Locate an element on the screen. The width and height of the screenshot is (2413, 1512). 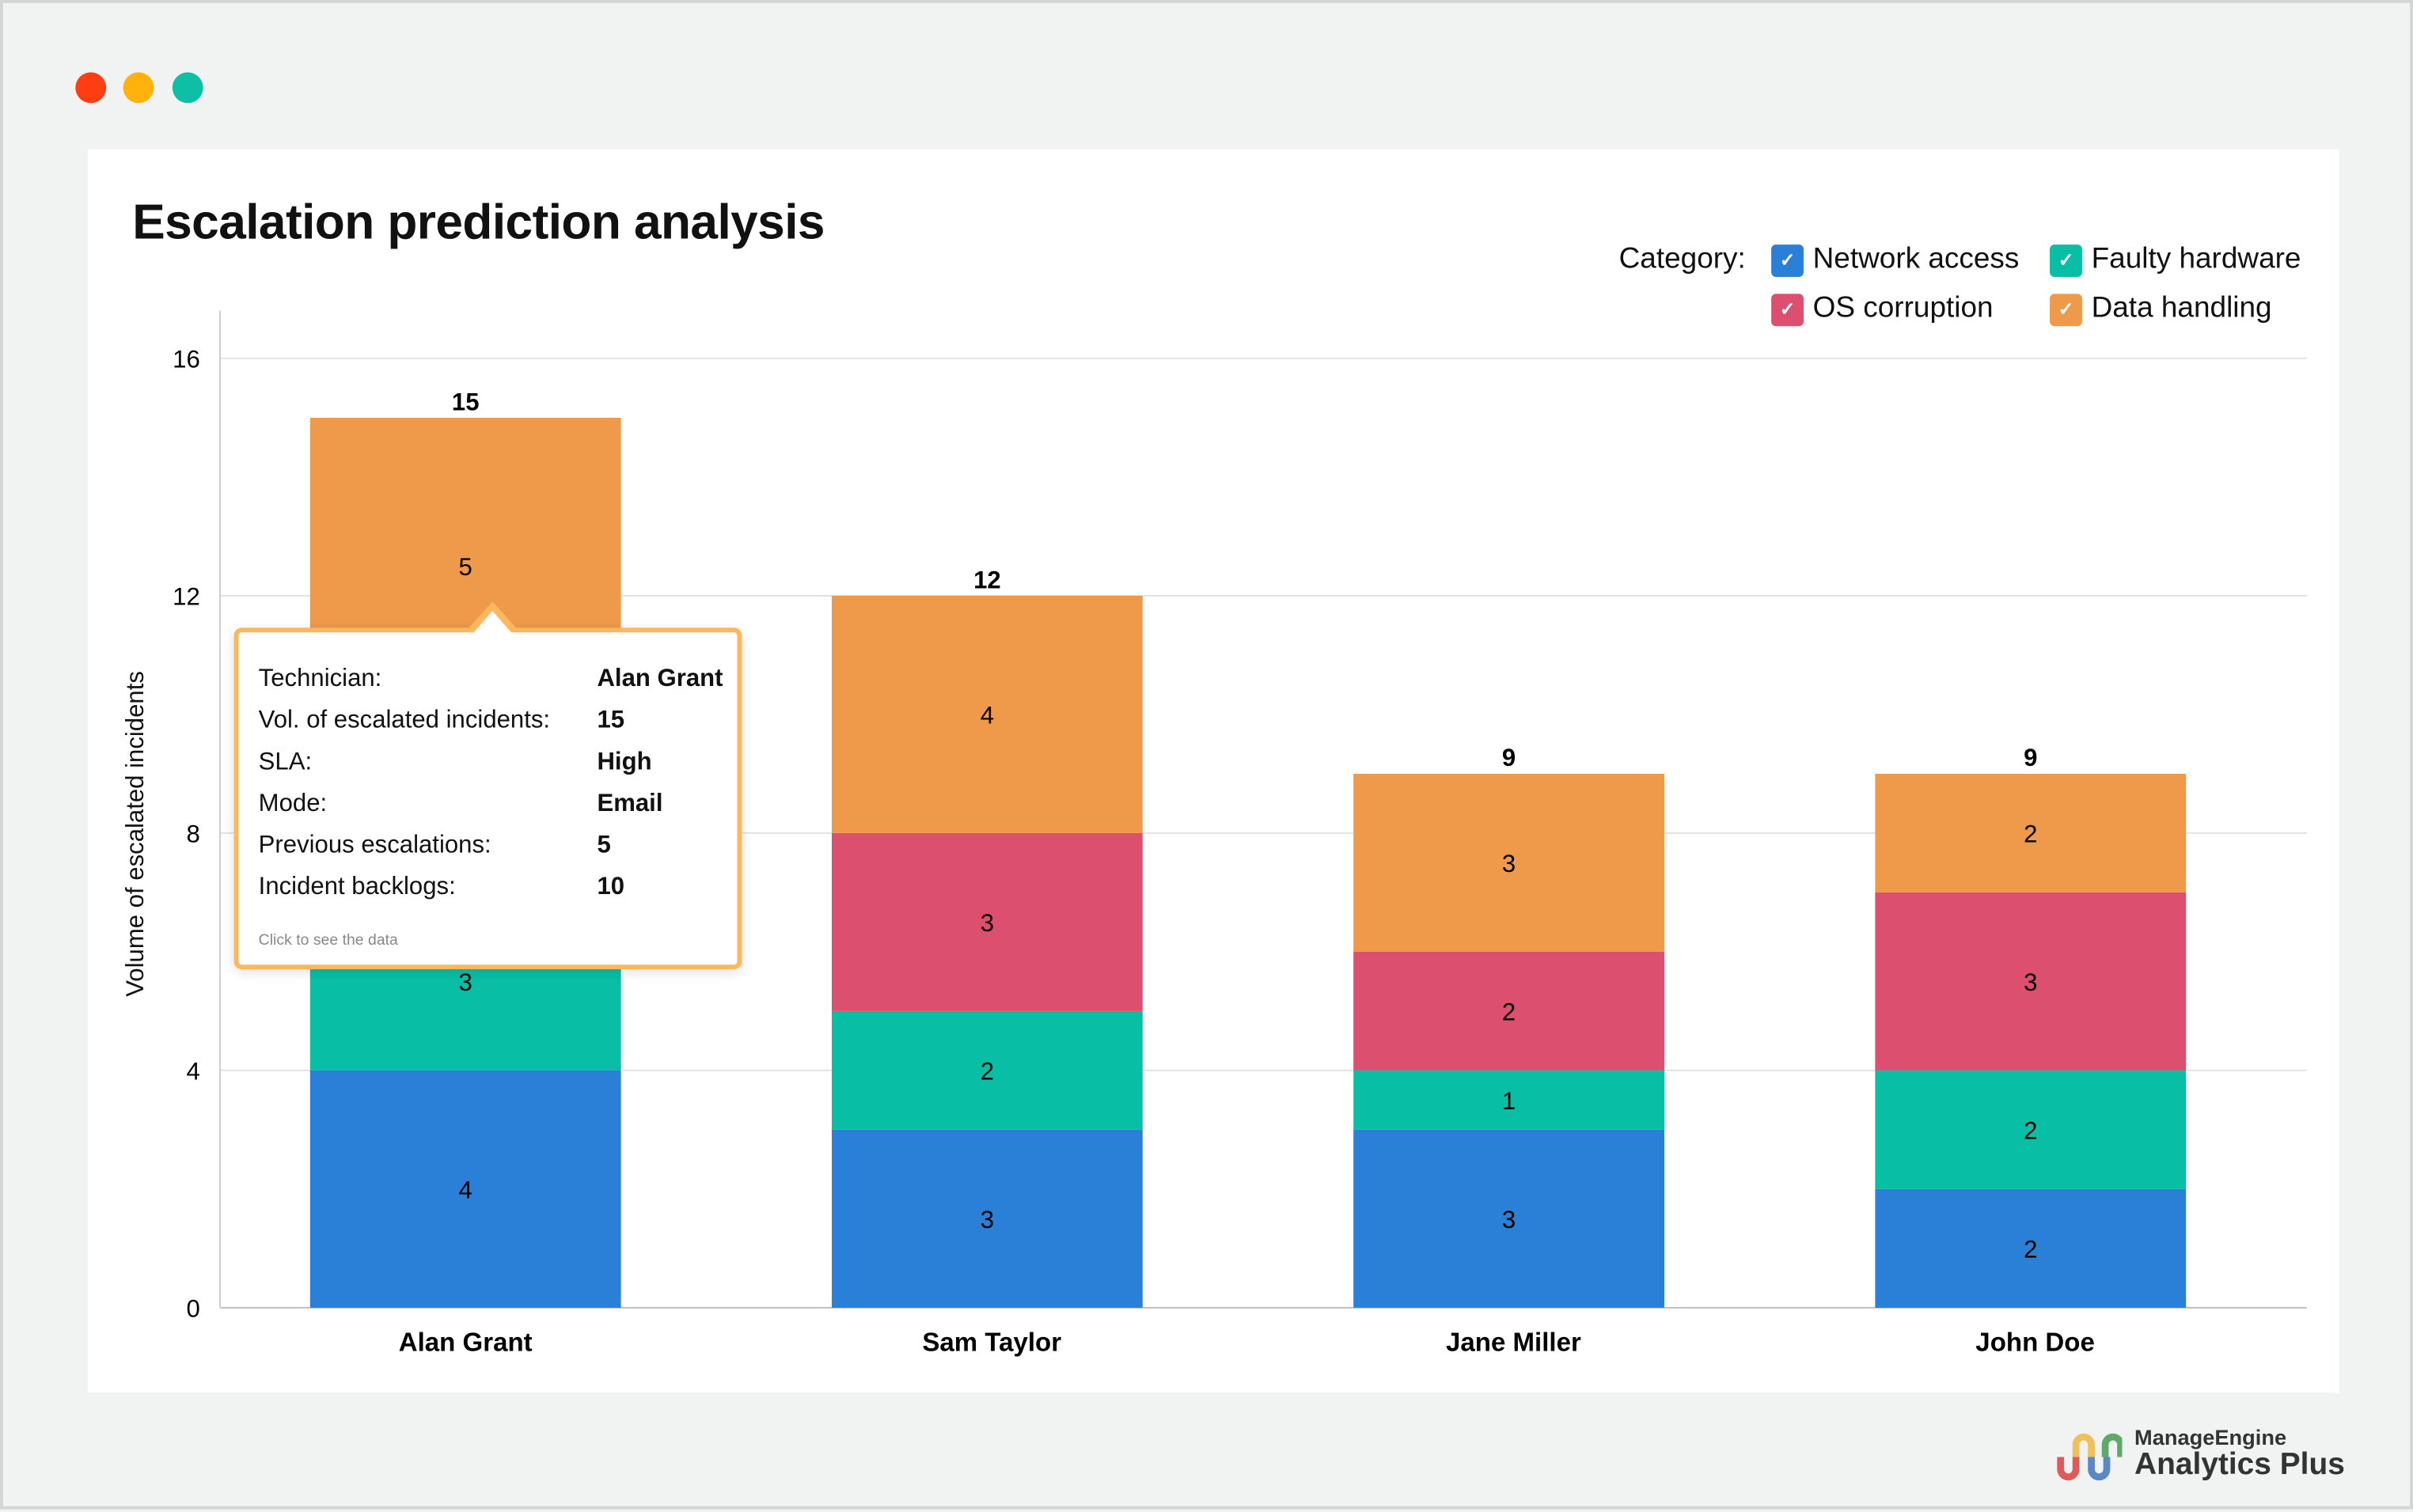
x-tick-label: Sam Taylor is located at coordinates (991, 1342).